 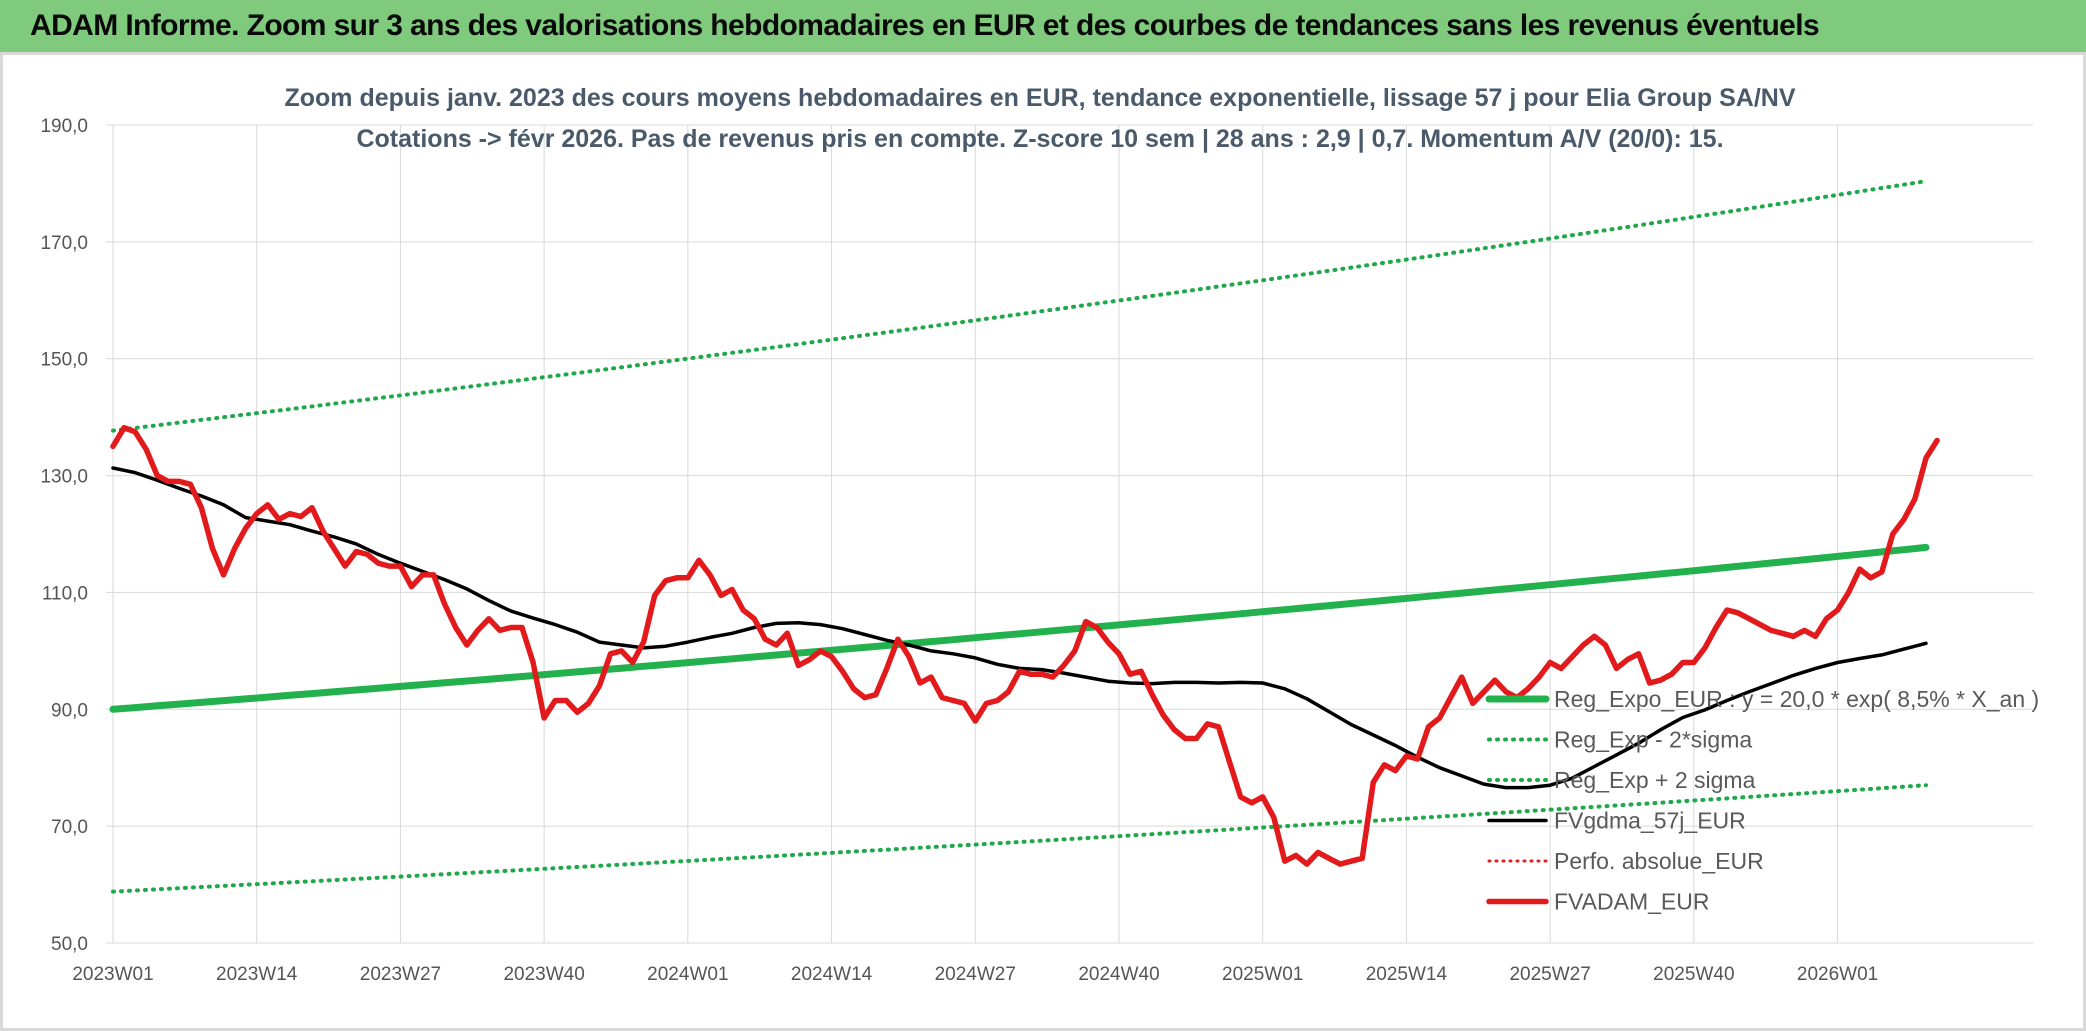 I want to click on x-tick-label: 2025W27, so click(x=1549, y=974).